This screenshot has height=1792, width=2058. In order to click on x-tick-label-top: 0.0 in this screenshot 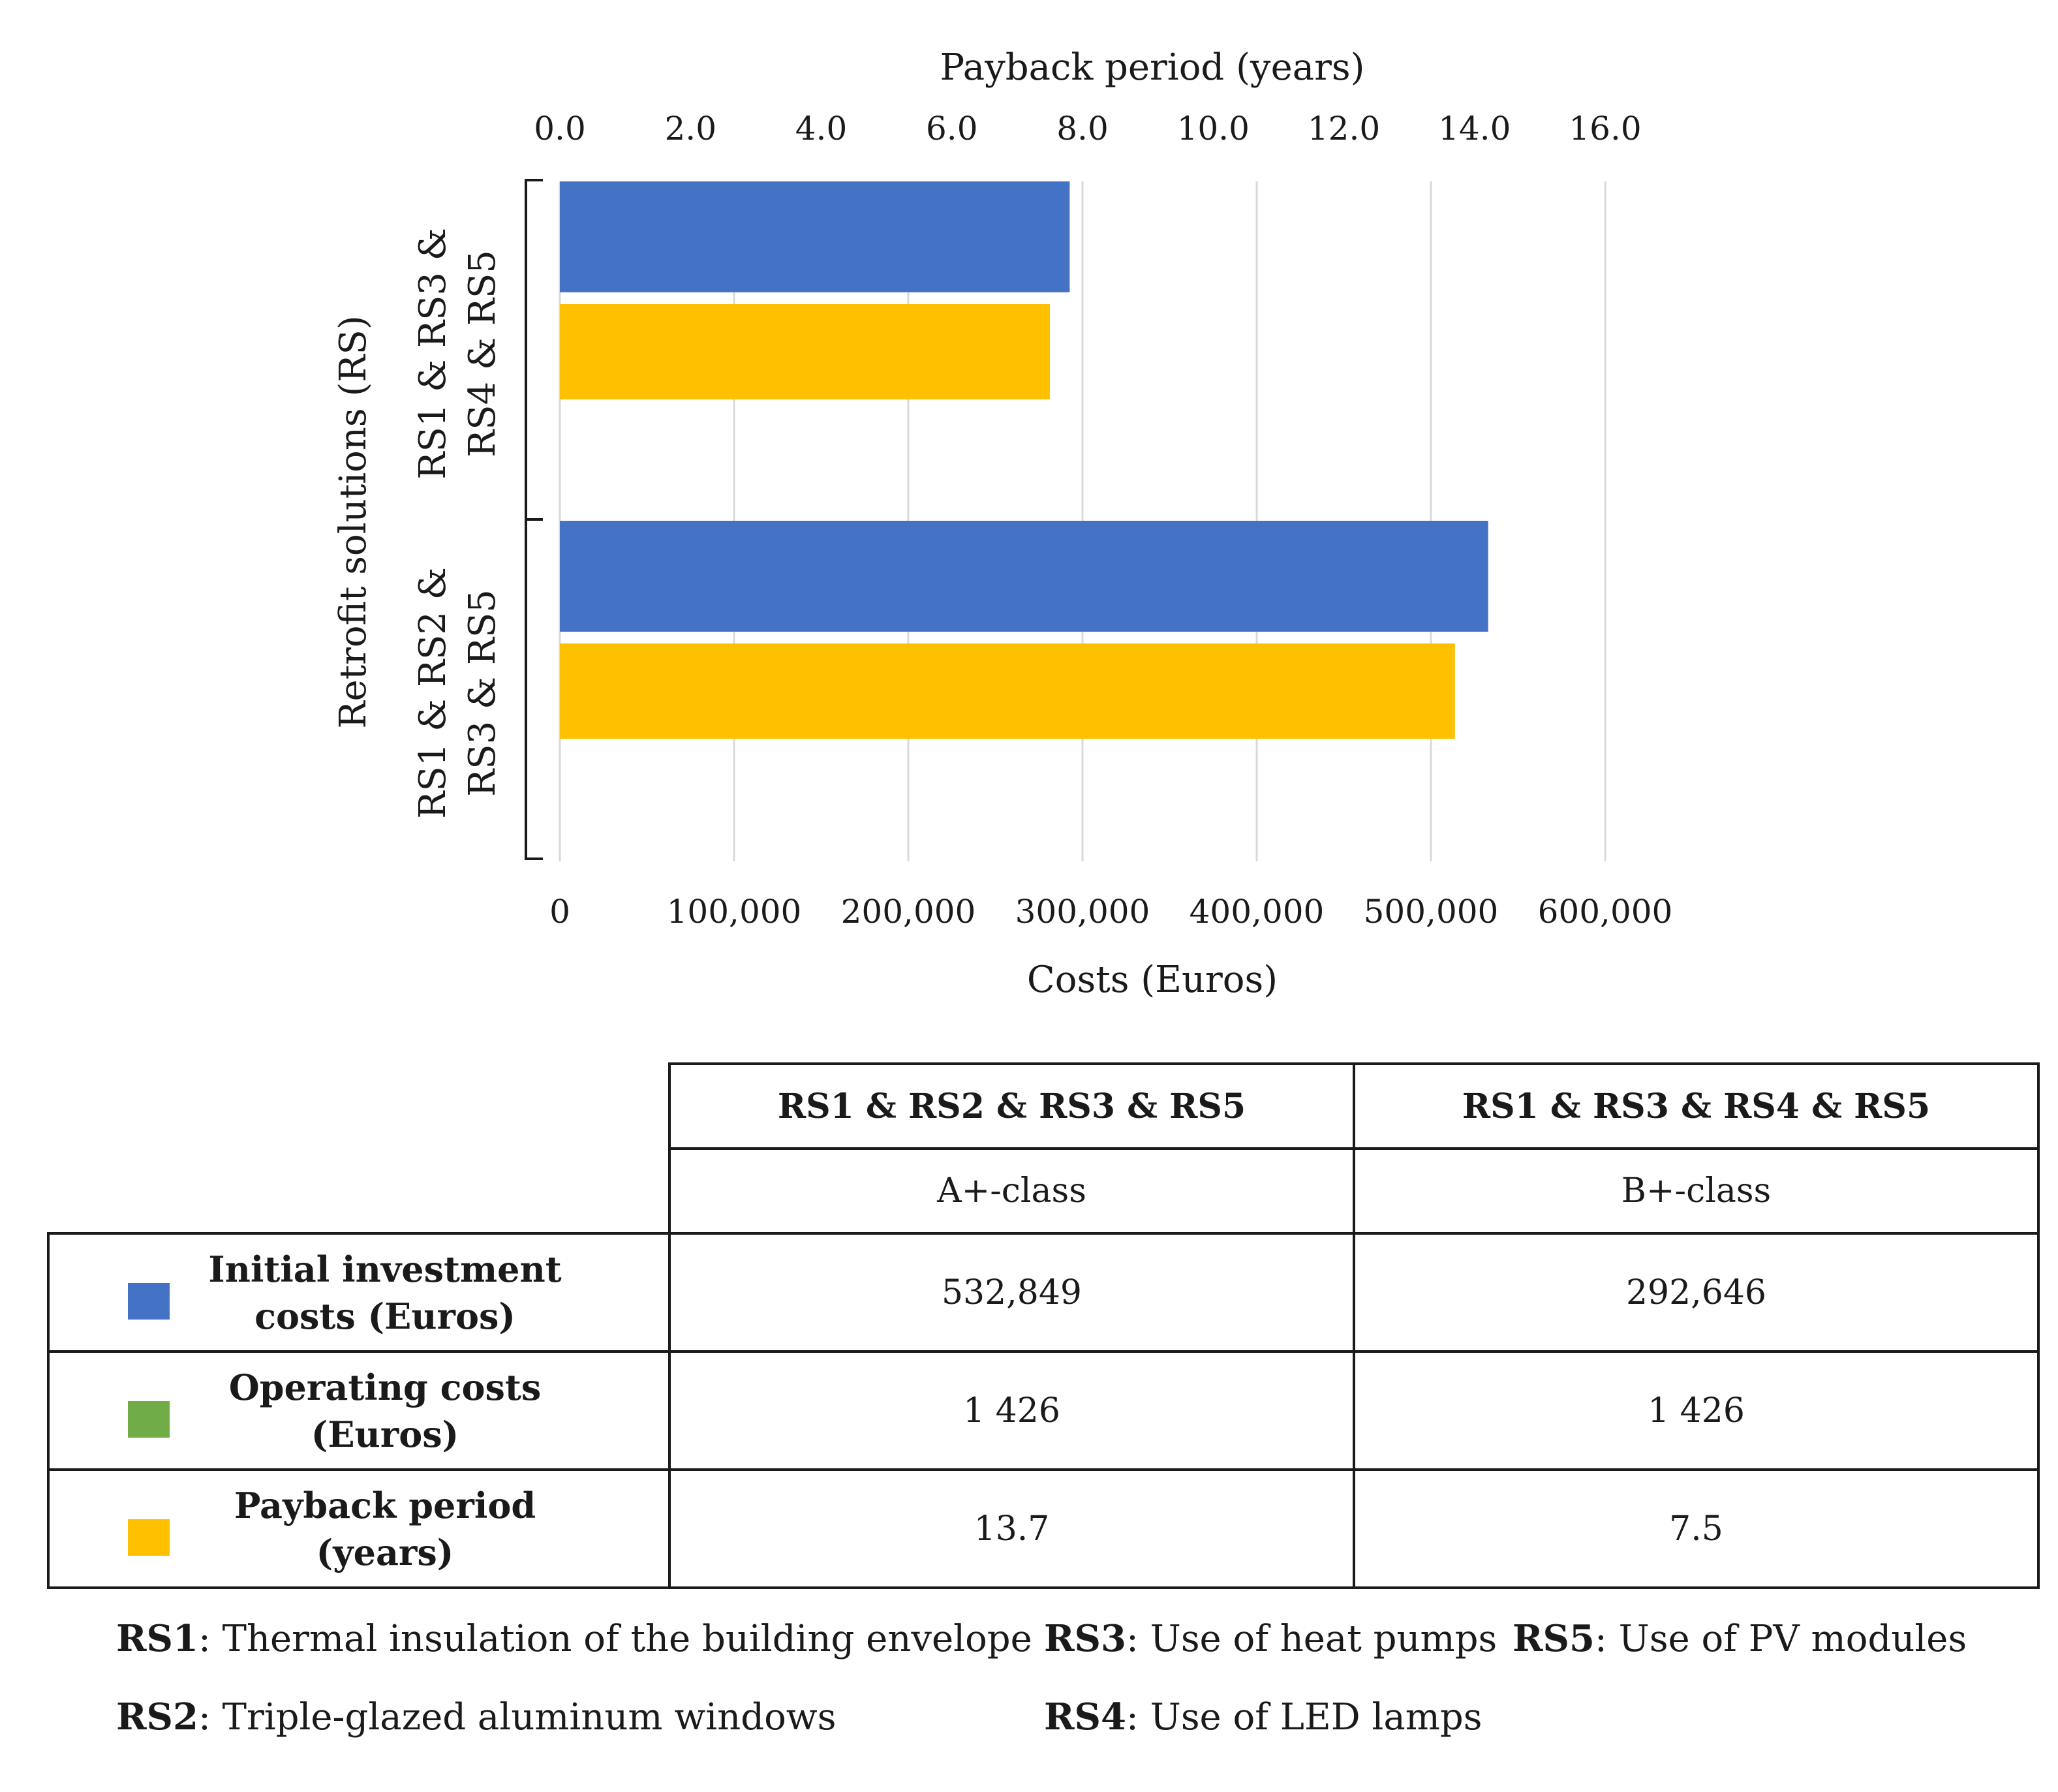, I will do `click(560, 128)`.